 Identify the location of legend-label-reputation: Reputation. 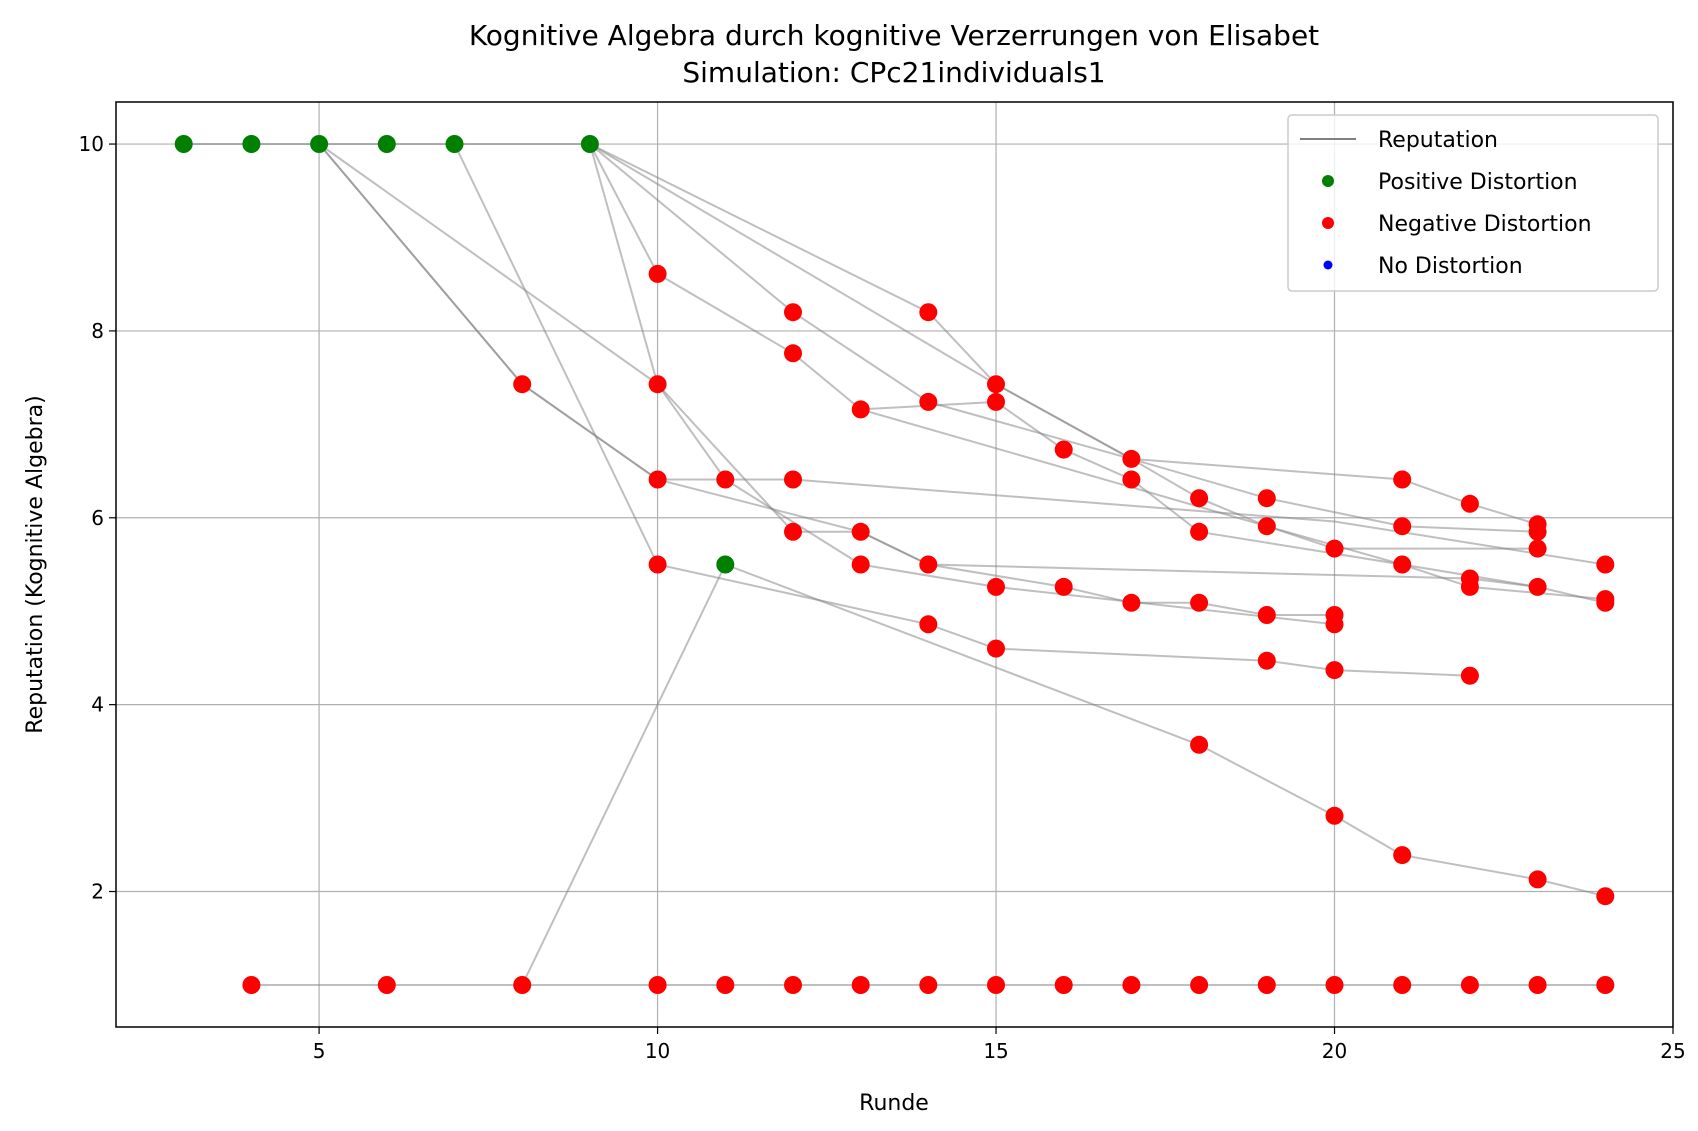
(1438, 140).